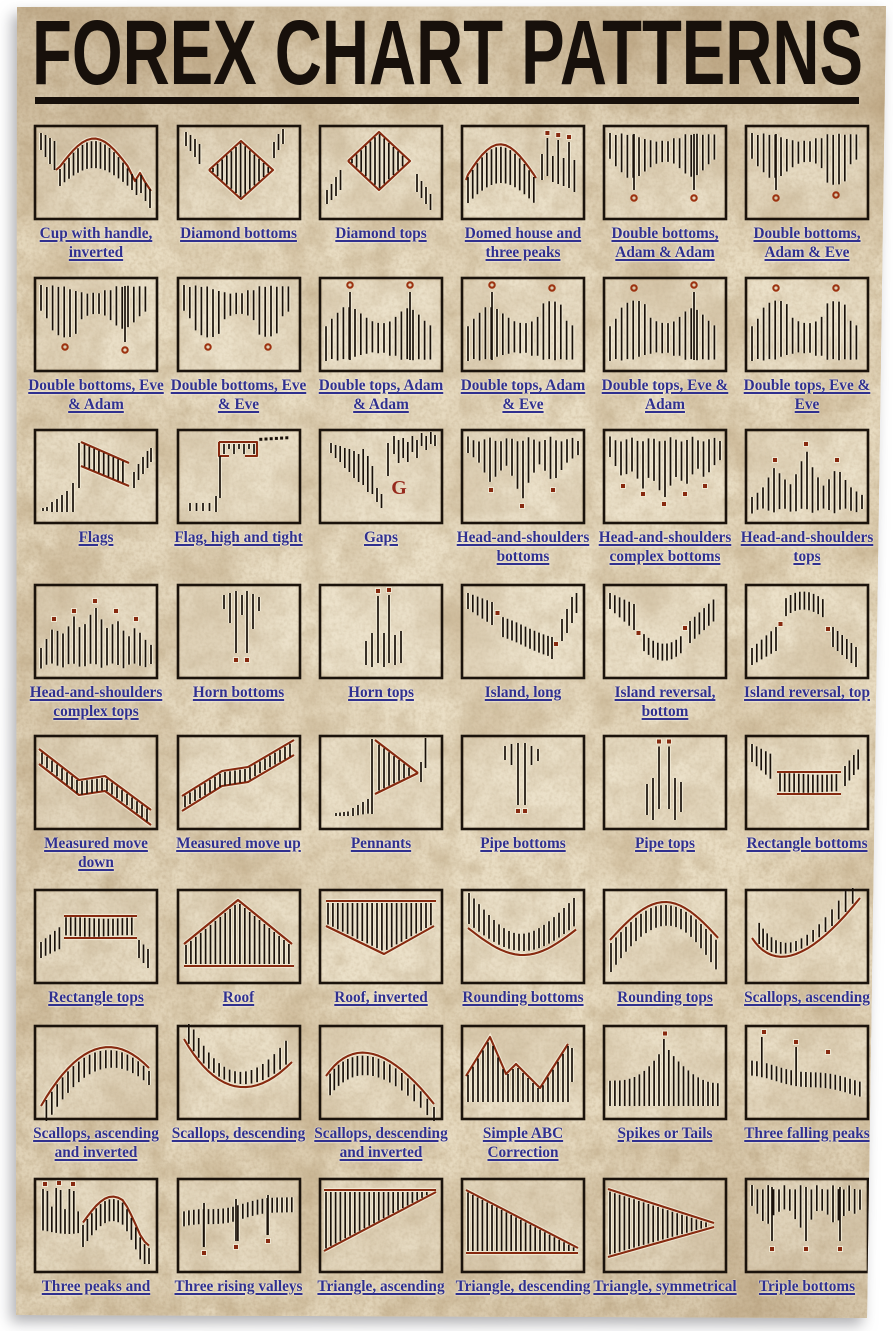 The width and height of the screenshot is (893, 1331). What do you see at coordinates (447, 55) in the screenshot?
I see `svg-text: FOREX CHART PATTERNS` at bounding box center [447, 55].